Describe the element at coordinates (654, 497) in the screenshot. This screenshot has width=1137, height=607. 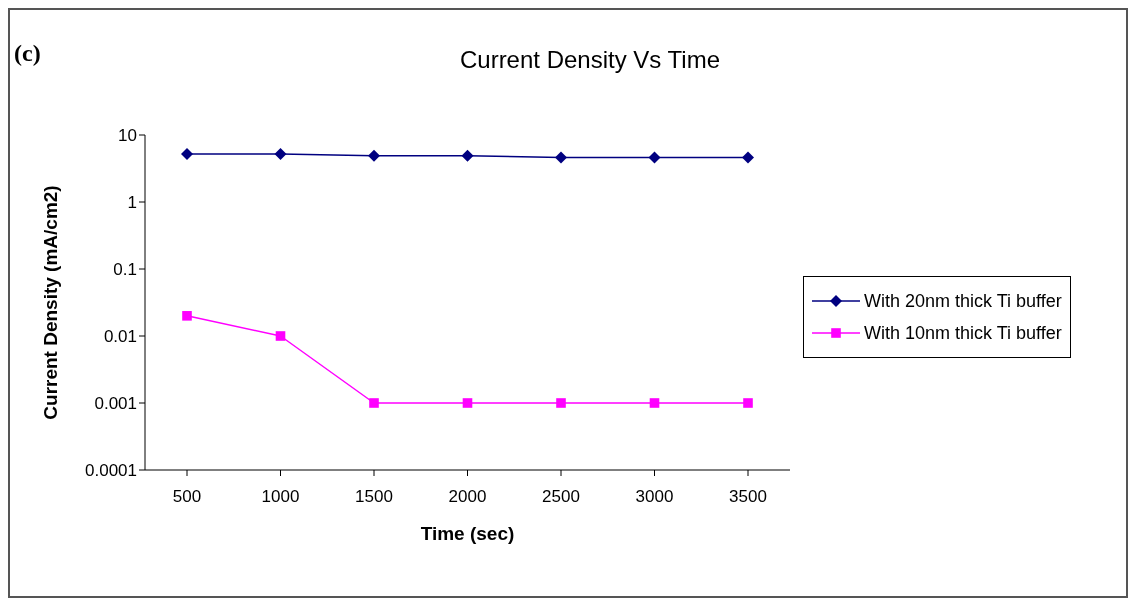
I see `x-tick-label: 3000` at that location.